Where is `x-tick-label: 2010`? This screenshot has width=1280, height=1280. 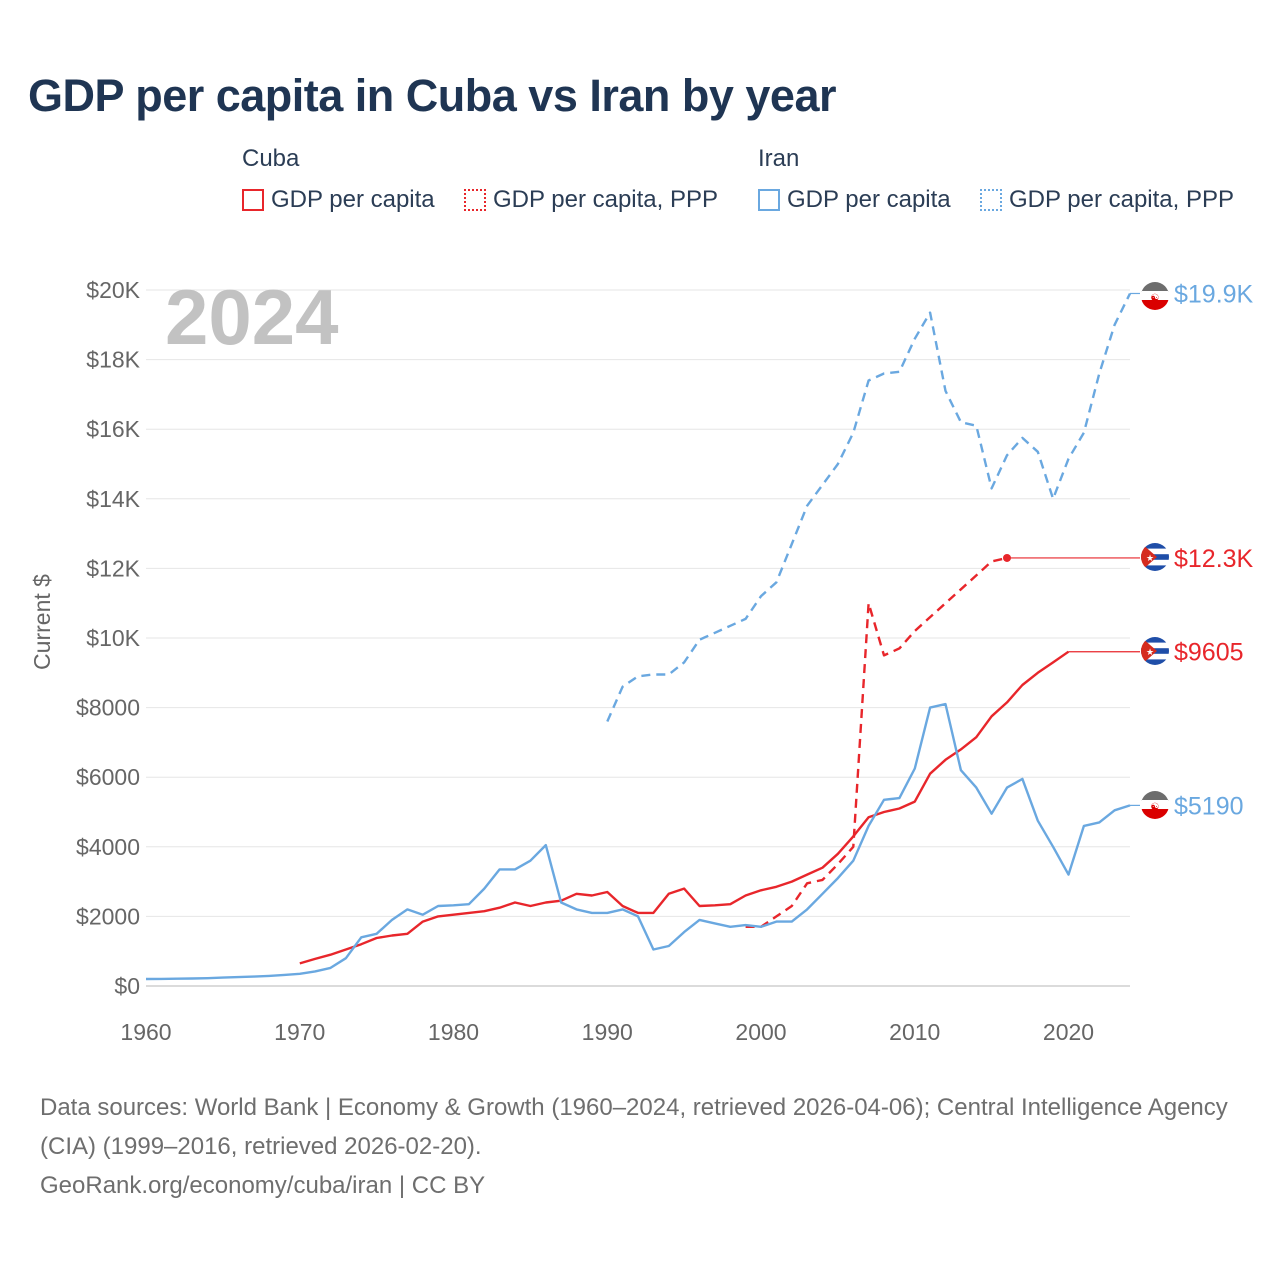 x-tick-label: 2010 is located at coordinates (914, 1032).